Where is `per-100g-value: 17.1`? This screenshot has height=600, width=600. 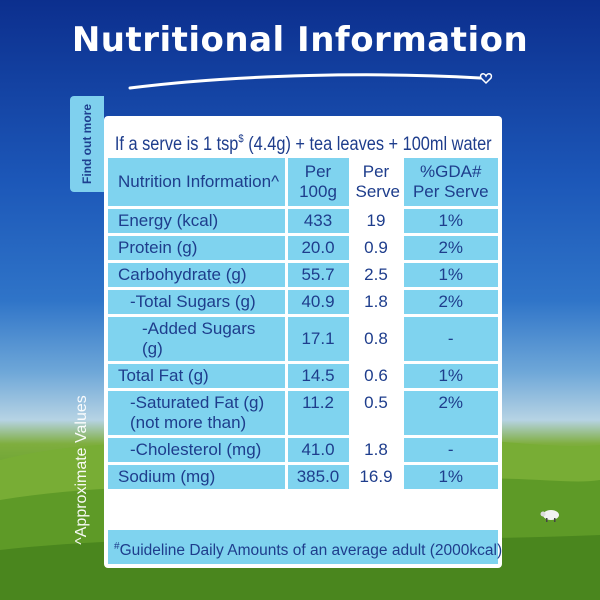
per-100g-value: 17.1 is located at coordinates (319, 339).